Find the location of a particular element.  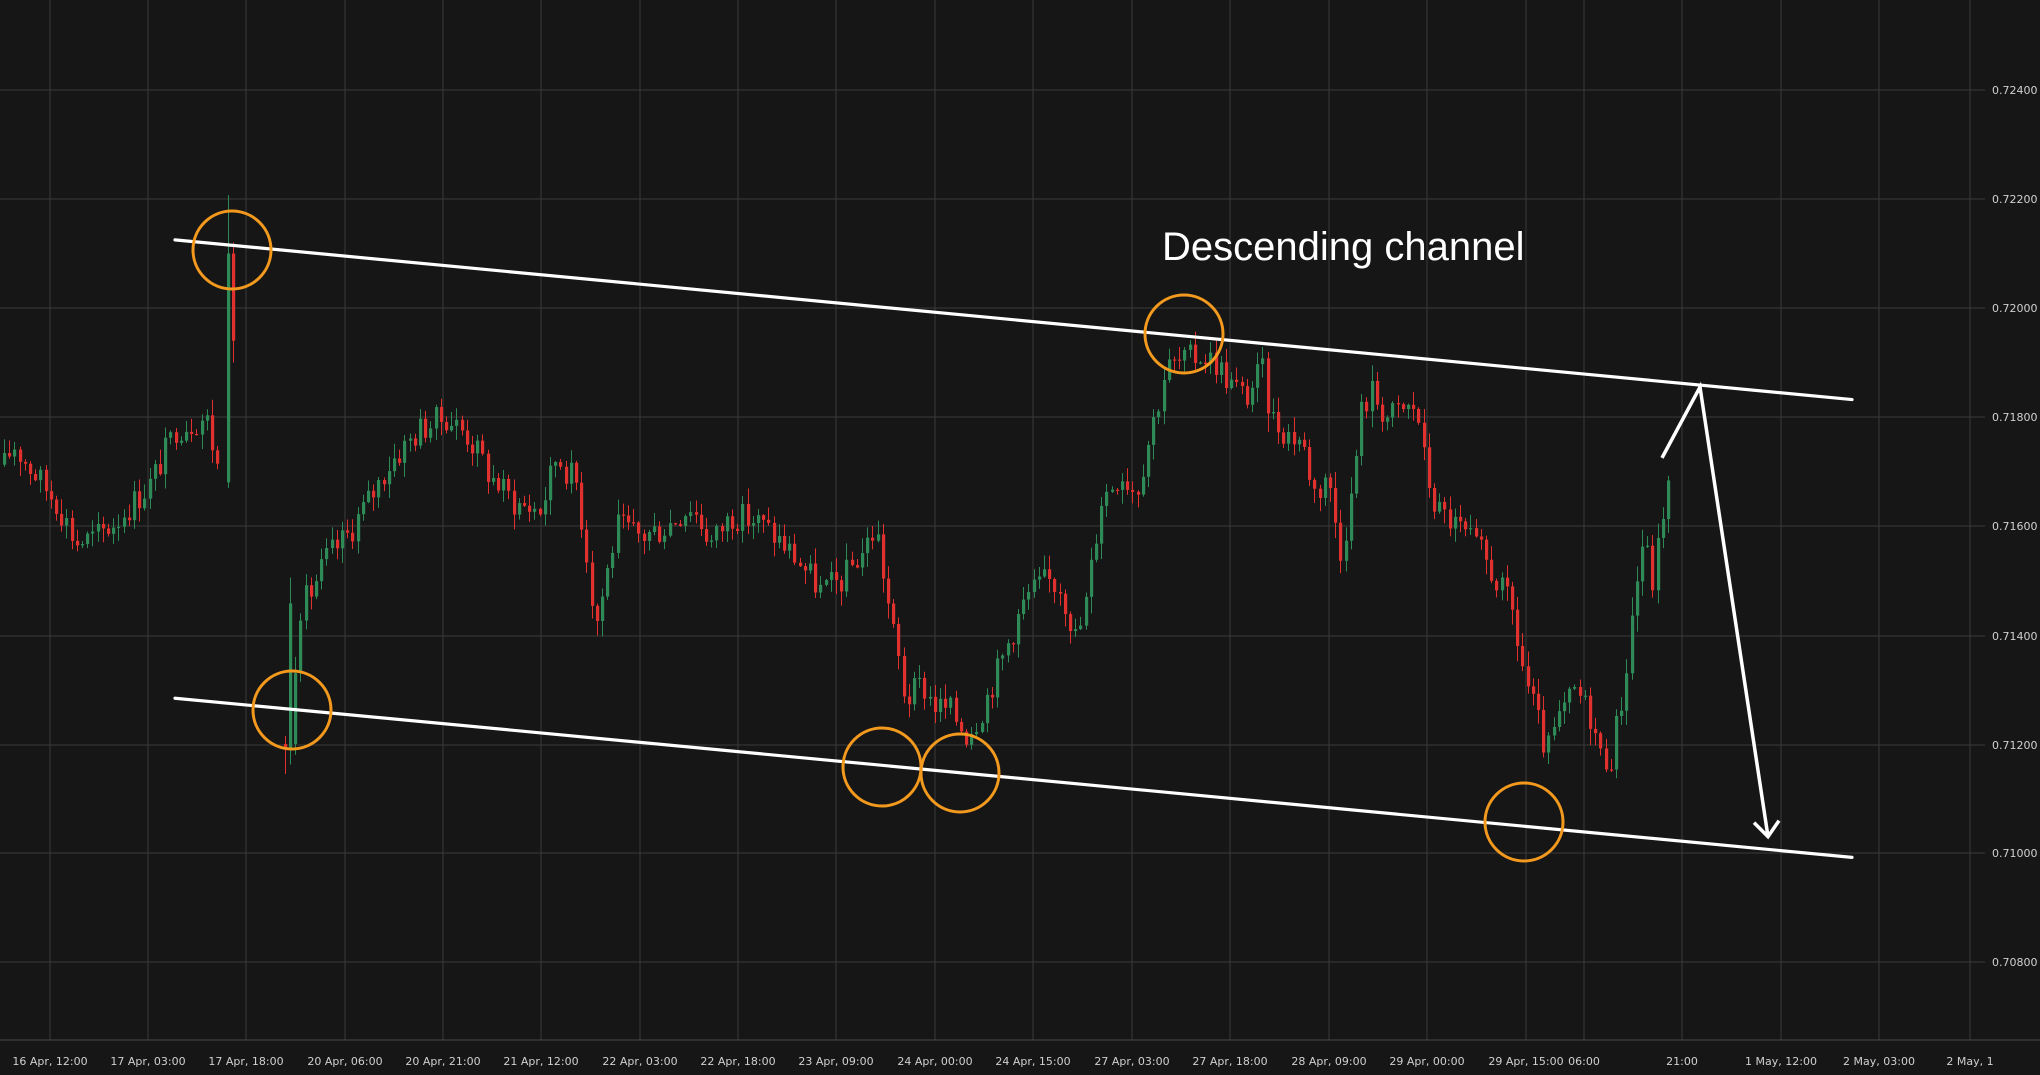

arrow-head is located at coordinates (1766, 829).